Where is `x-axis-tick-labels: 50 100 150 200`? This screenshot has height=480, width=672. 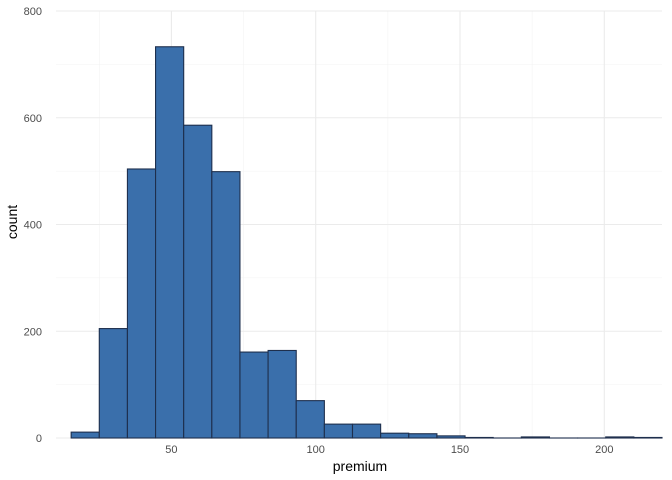 x-axis-tick-labels: 50 100 150 200 is located at coordinates (389, 450).